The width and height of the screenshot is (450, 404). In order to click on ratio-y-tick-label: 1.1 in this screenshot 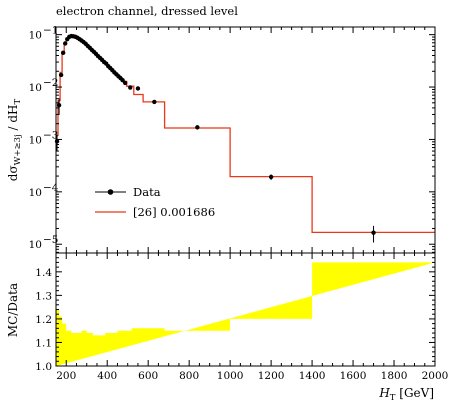, I will do `click(43, 343)`.